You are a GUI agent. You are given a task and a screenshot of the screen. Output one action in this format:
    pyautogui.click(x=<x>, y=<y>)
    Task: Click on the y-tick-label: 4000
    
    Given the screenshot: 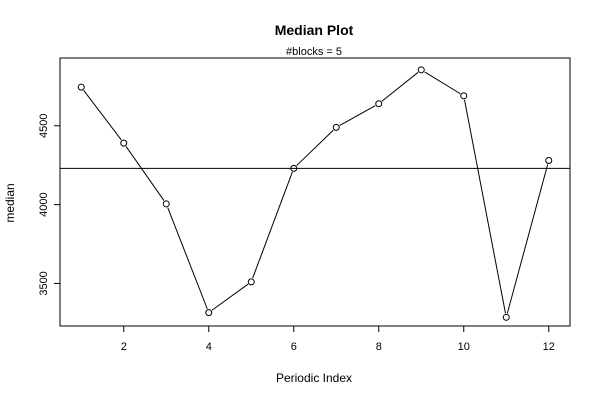 What is the action you would take?
    pyautogui.click(x=44, y=204)
    